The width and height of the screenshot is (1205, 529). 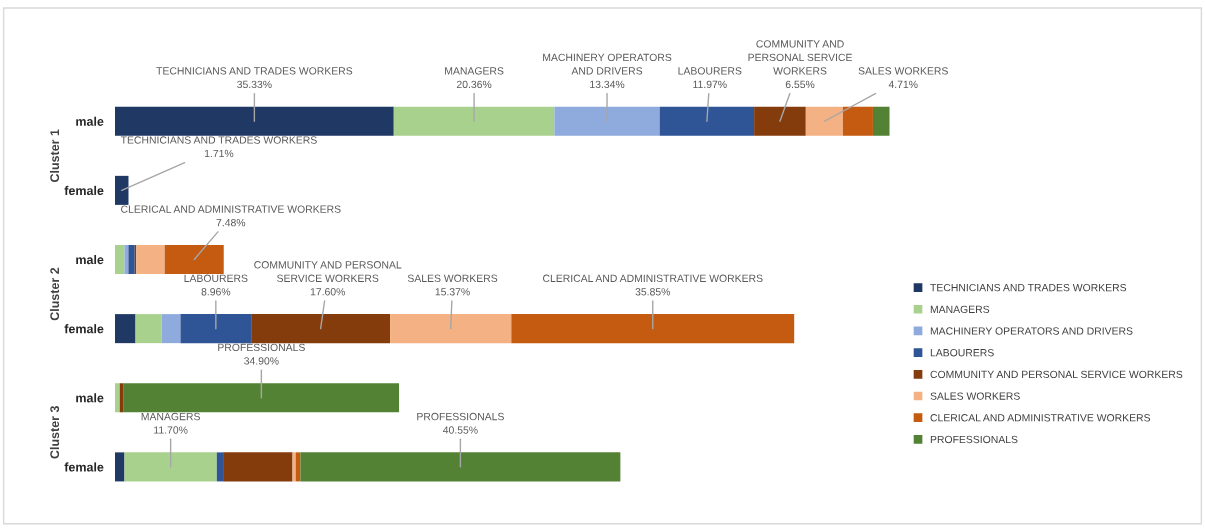 What do you see at coordinates (607, 71) in the screenshot?
I see `data-label: MACHINERY OPERATORS AND DRIVERS 13.34%` at bounding box center [607, 71].